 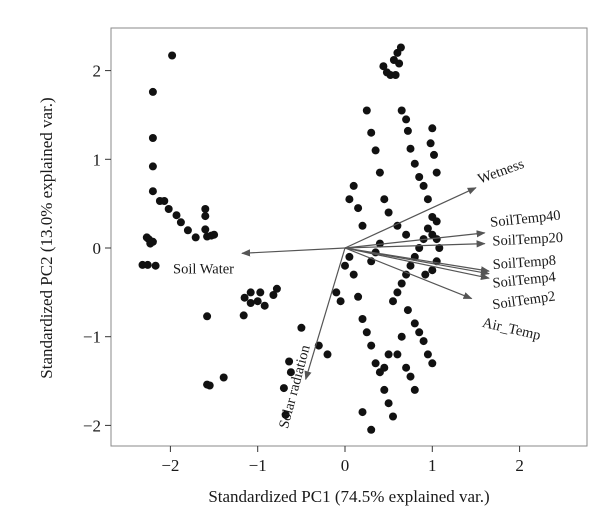 What do you see at coordinates (525, 280) in the screenshot?
I see `vector-label: SoilTemp4` at bounding box center [525, 280].